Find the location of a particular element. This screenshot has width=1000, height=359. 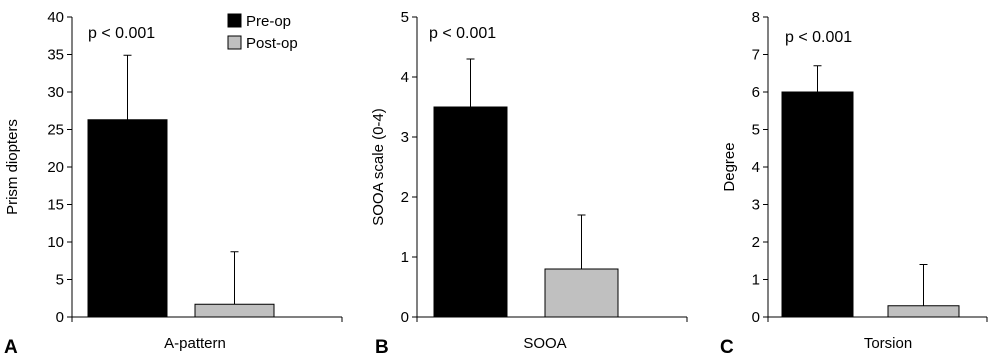

y-axis-title: Degree is located at coordinates (729, 166).